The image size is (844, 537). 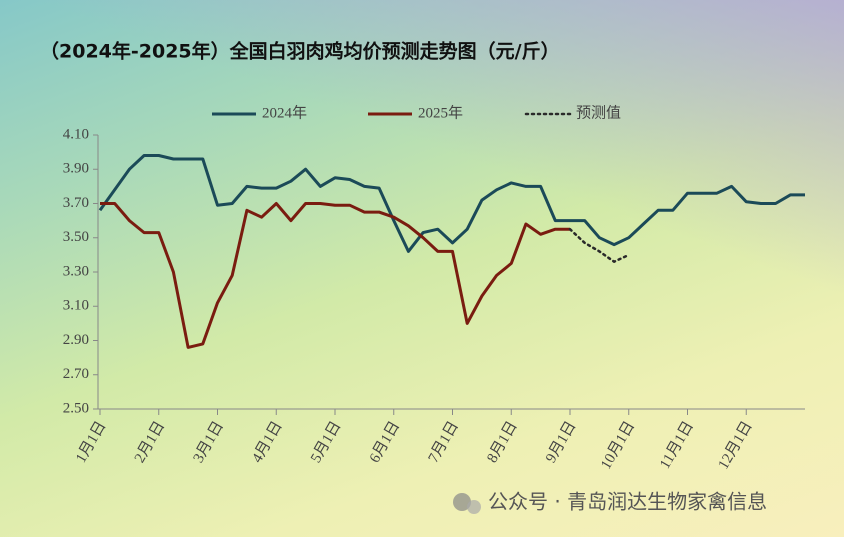 What do you see at coordinates (76, 169) in the screenshot?
I see `y-tick-label: 3.90` at bounding box center [76, 169].